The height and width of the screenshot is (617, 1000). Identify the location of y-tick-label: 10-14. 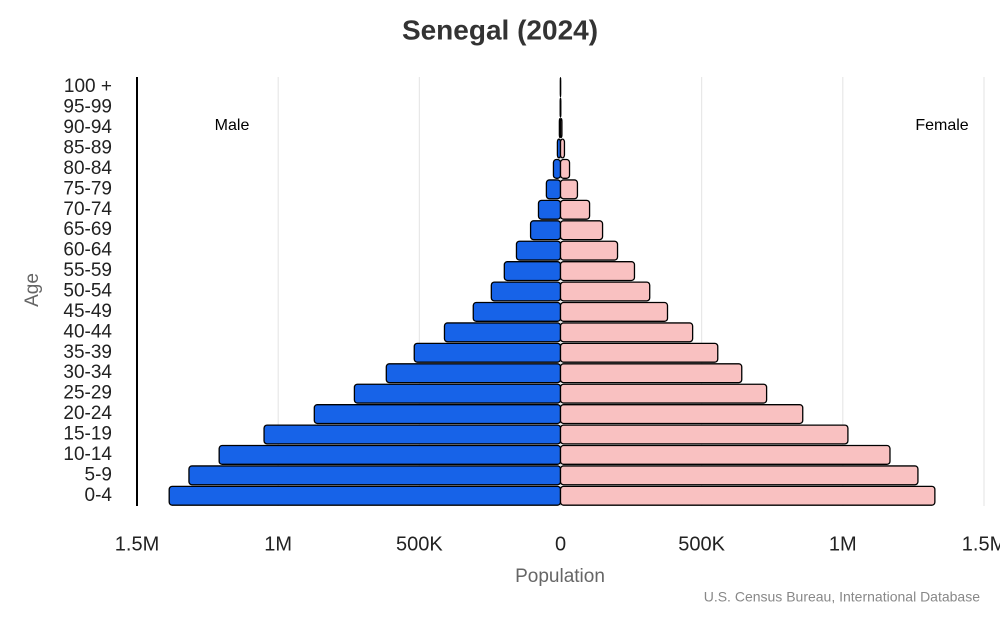
(87, 454).